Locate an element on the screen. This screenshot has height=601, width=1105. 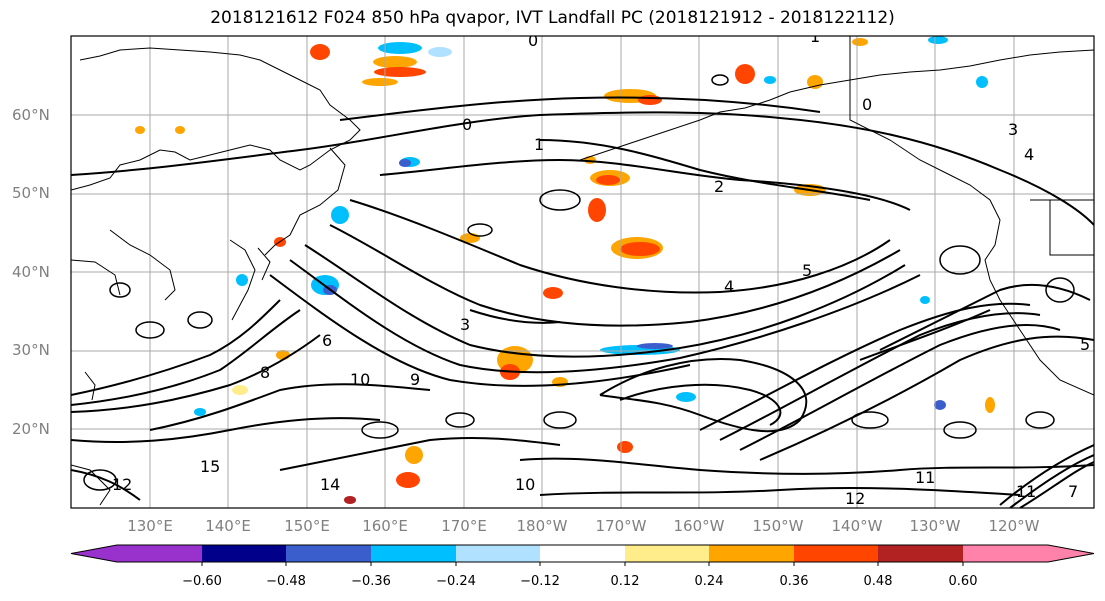
colorbar-tick: 0.12 is located at coordinates (625, 581).